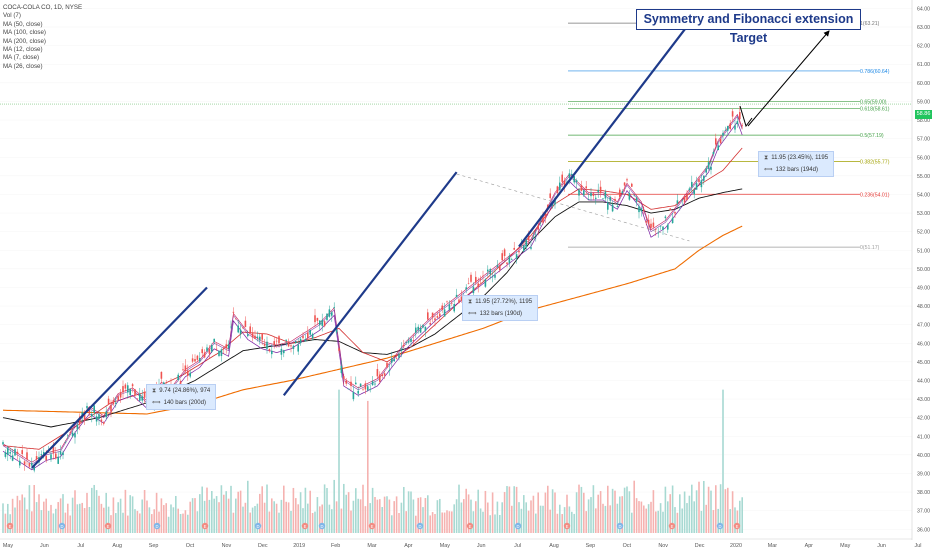 This screenshot has height=550, width=932. I want to click on legend-volume: Vol (7), so click(12, 16).